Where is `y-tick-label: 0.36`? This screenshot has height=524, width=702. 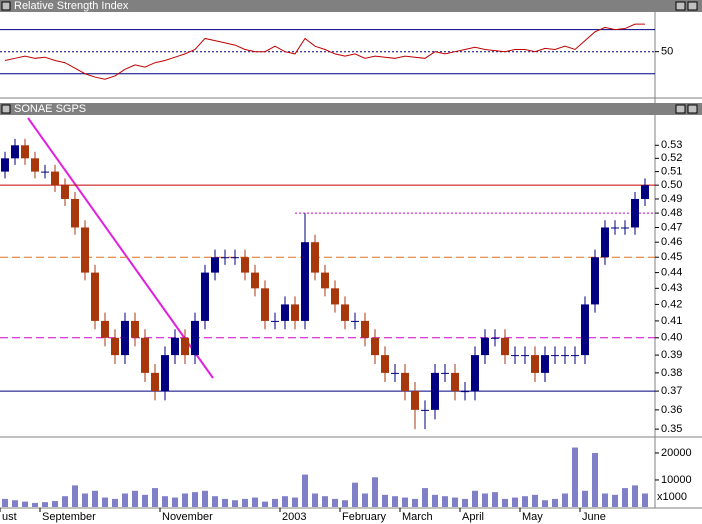
y-tick-label: 0.36 is located at coordinates (671, 410).